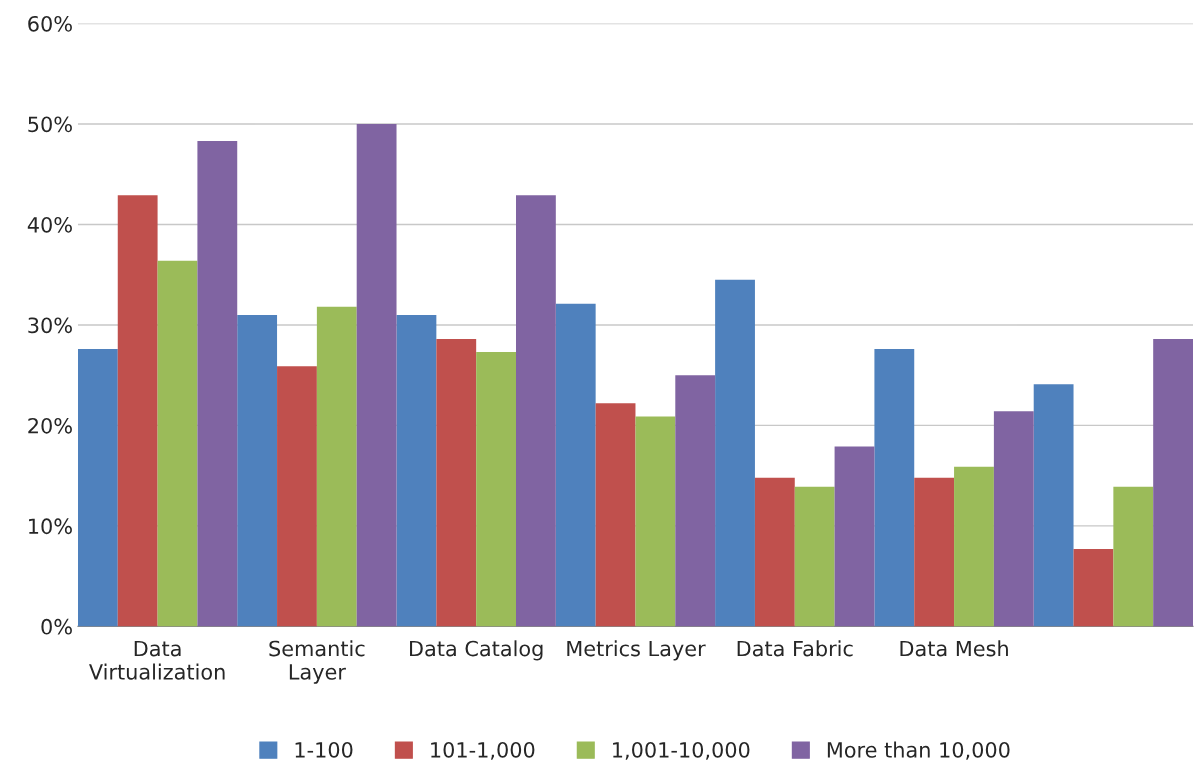 The height and width of the screenshot is (783, 1199). I want to click on y-tick-label: 30%, so click(50, 325).